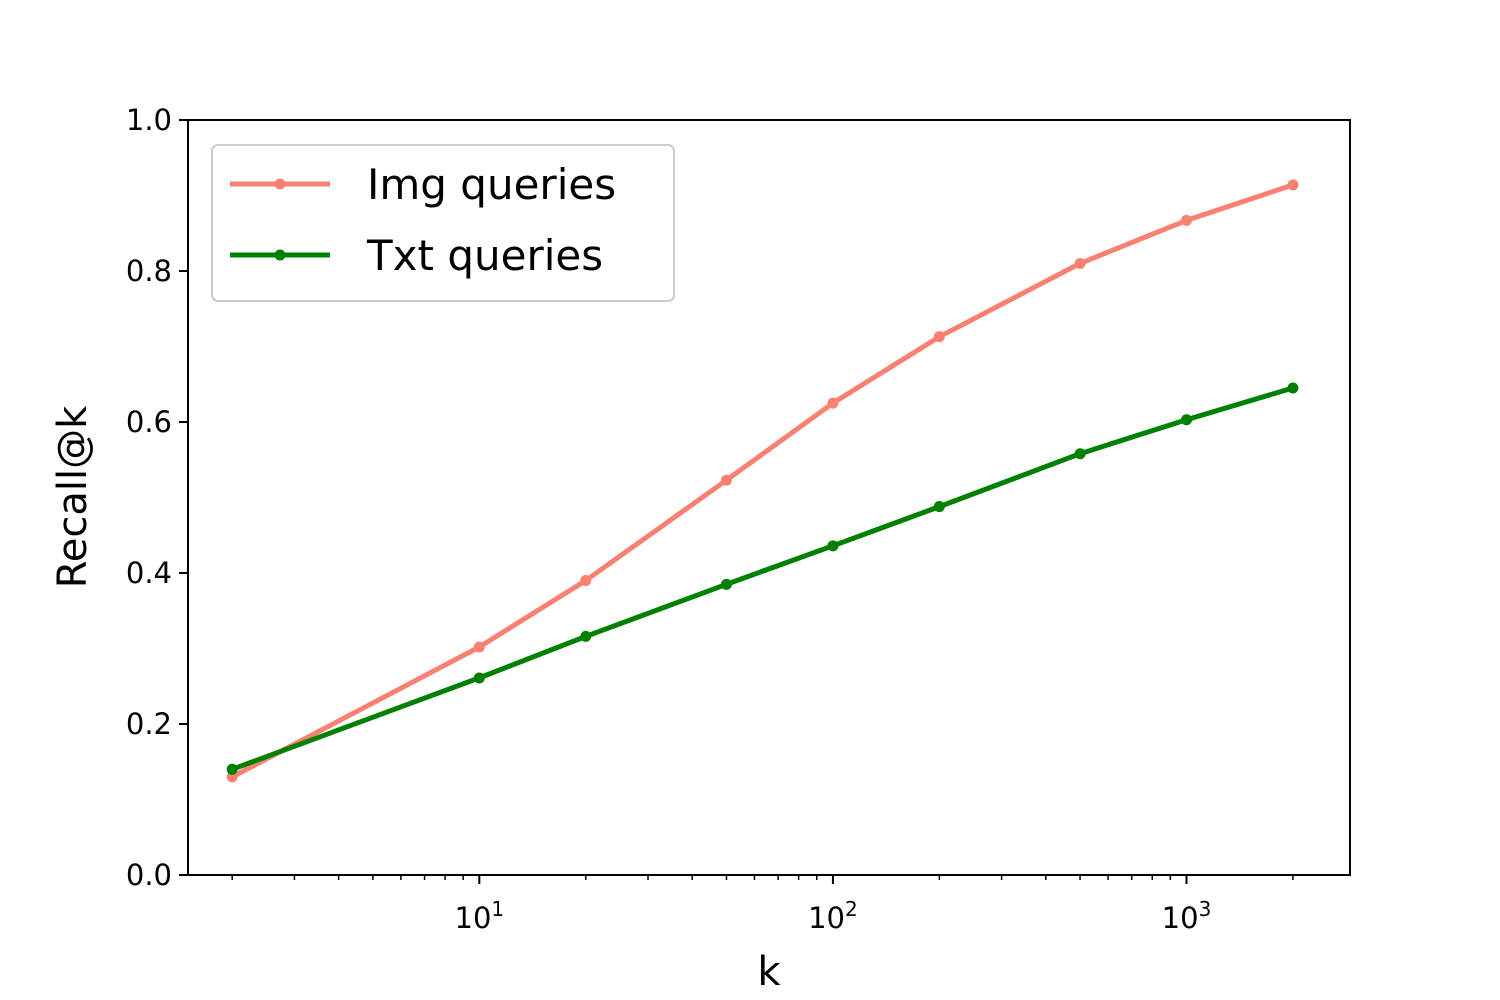  I want to click on y-tick-label: 0.0, so click(149, 875).